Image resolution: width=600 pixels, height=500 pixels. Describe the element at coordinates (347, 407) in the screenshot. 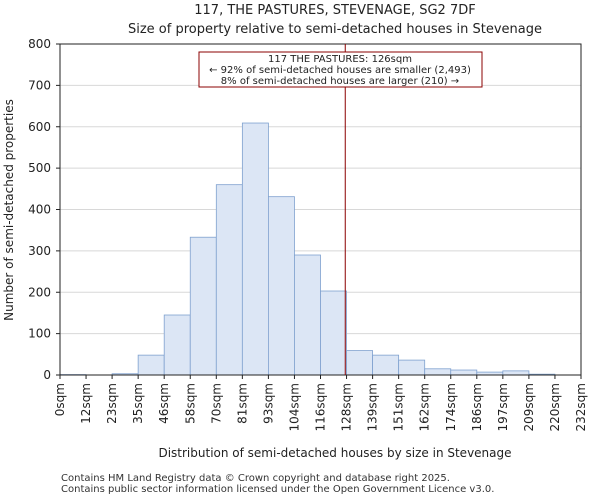

I see `x-tick-label: 128sqm` at that location.